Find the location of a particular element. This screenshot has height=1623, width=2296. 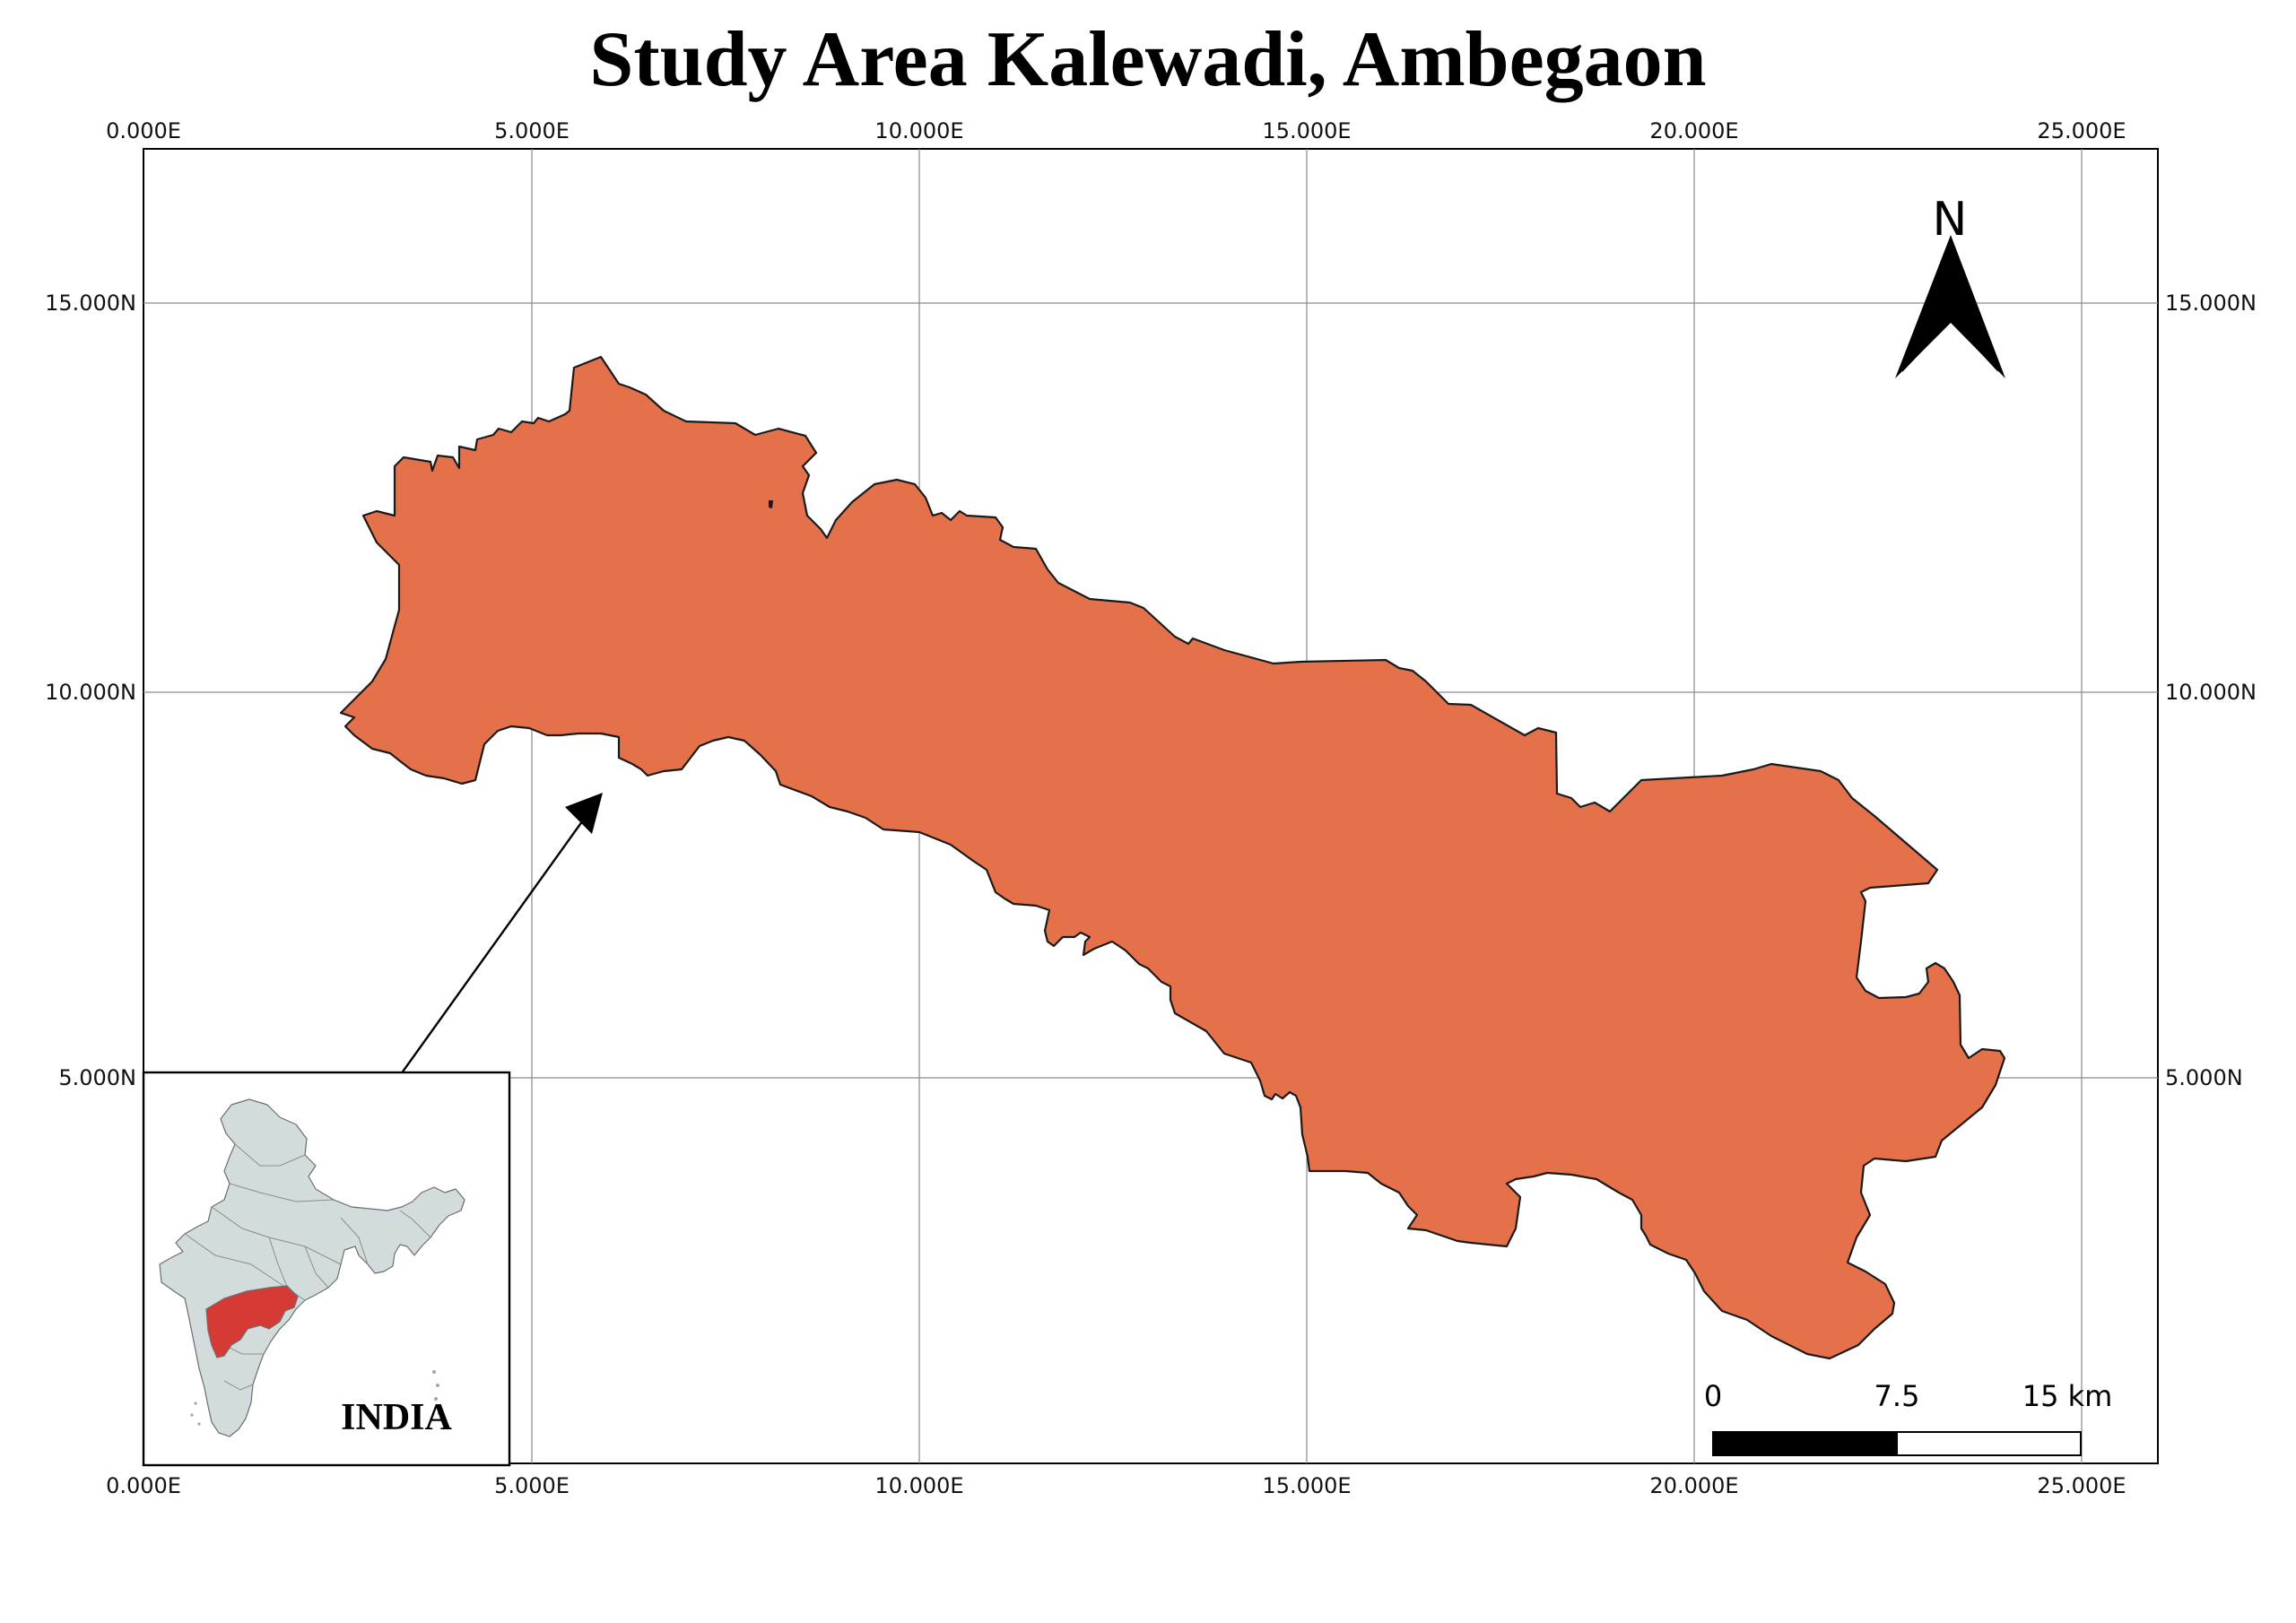

y-ticks-left: 15.000N 10.000N 5.000N is located at coordinates (90, 690).